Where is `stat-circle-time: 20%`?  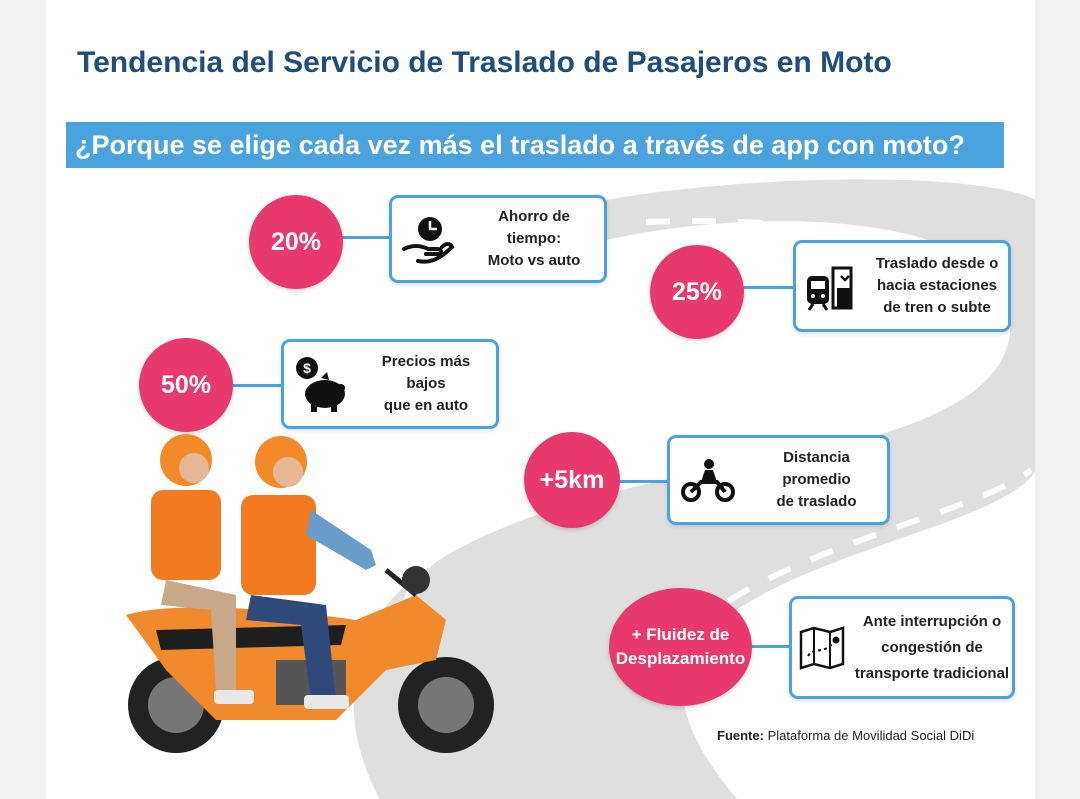
stat-circle-time: 20% is located at coordinates (296, 242).